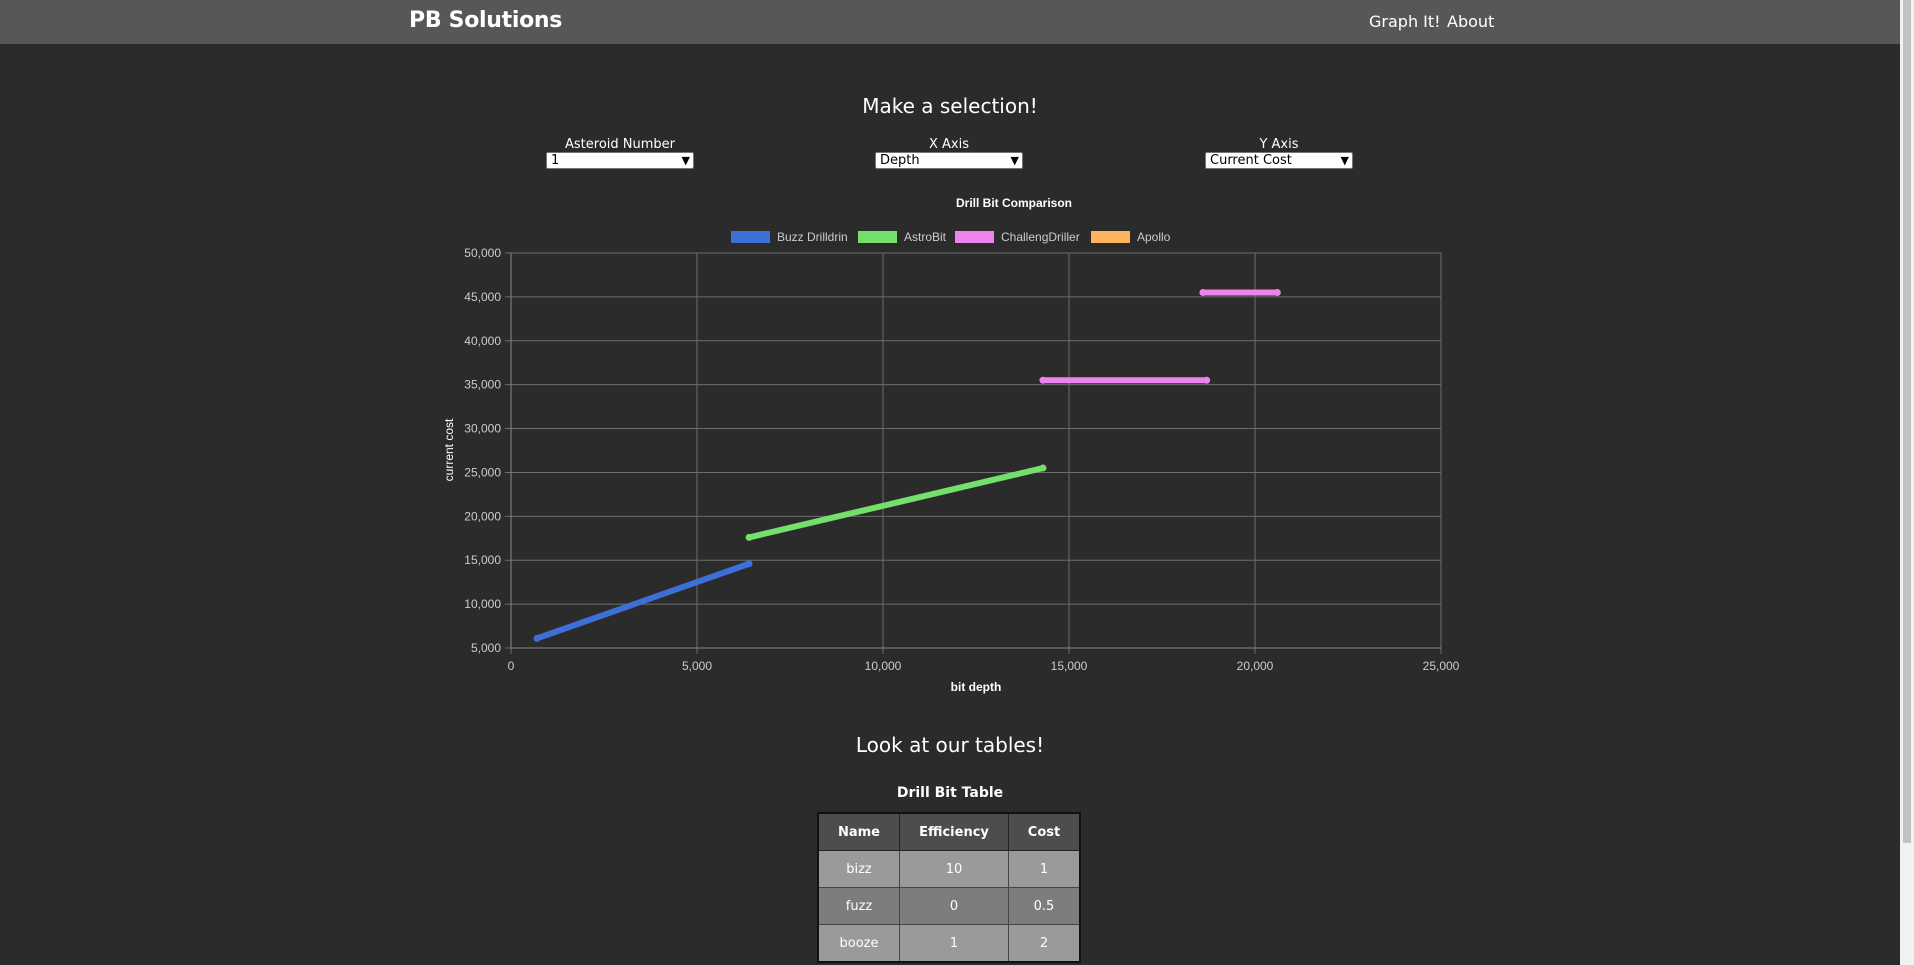 This screenshot has width=1914, height=965. Describe the element at coordinates (511, 666) in the screenshot. I see `x-tick-label: 0` at that location.